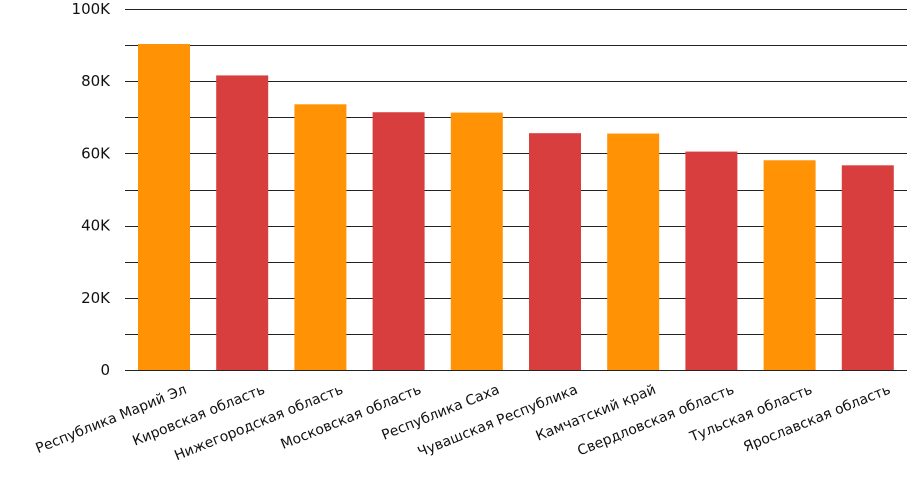 The width and height of the screenshot is (922, 489). What do you see at coordinates (96, 81) in the screenshot?
I see `y-tick-label: 80K` at bounding box center [96, 81].